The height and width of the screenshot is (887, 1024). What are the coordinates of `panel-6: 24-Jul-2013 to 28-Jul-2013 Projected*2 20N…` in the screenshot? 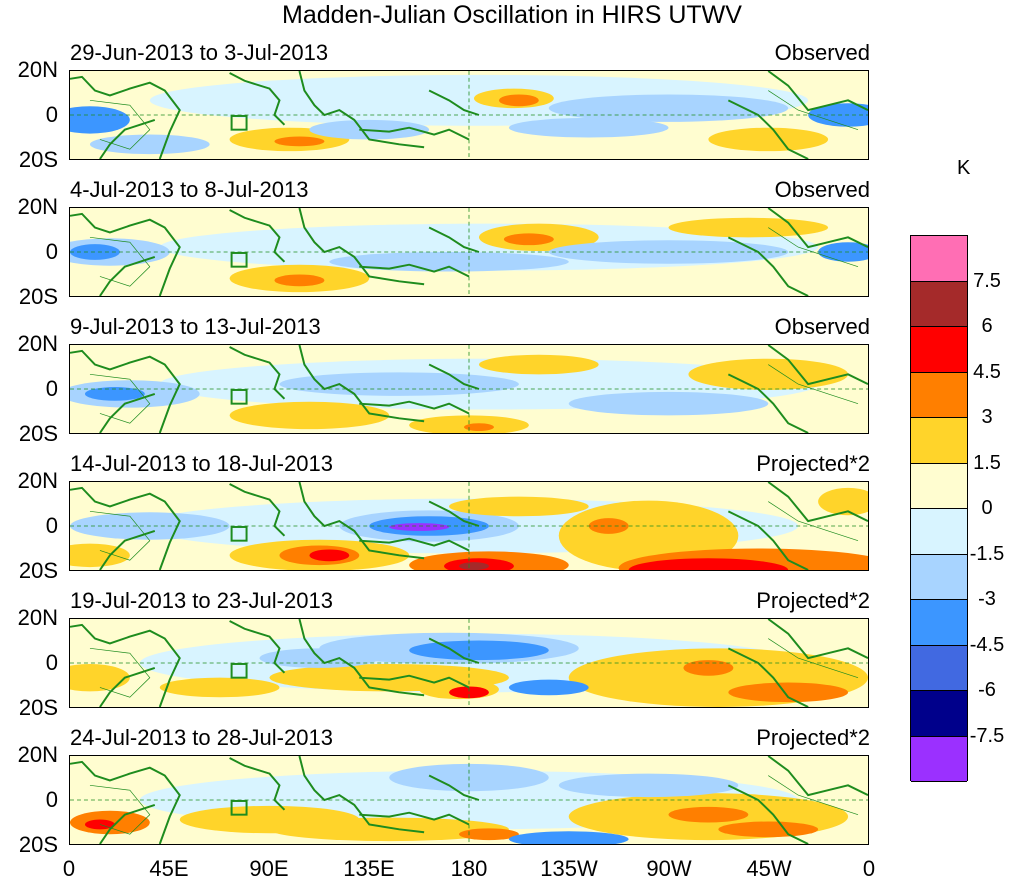 It's located at (450, 794).